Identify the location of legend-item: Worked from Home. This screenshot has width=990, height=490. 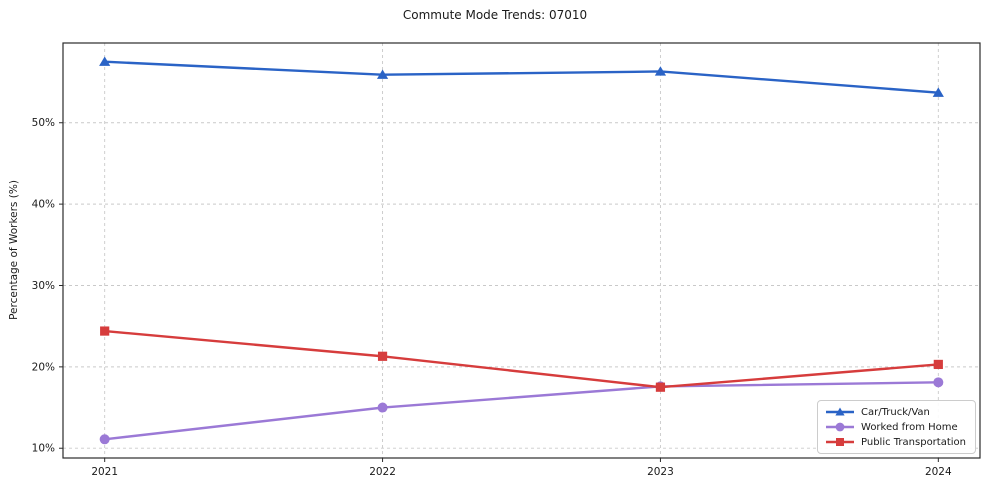
(895, 427).